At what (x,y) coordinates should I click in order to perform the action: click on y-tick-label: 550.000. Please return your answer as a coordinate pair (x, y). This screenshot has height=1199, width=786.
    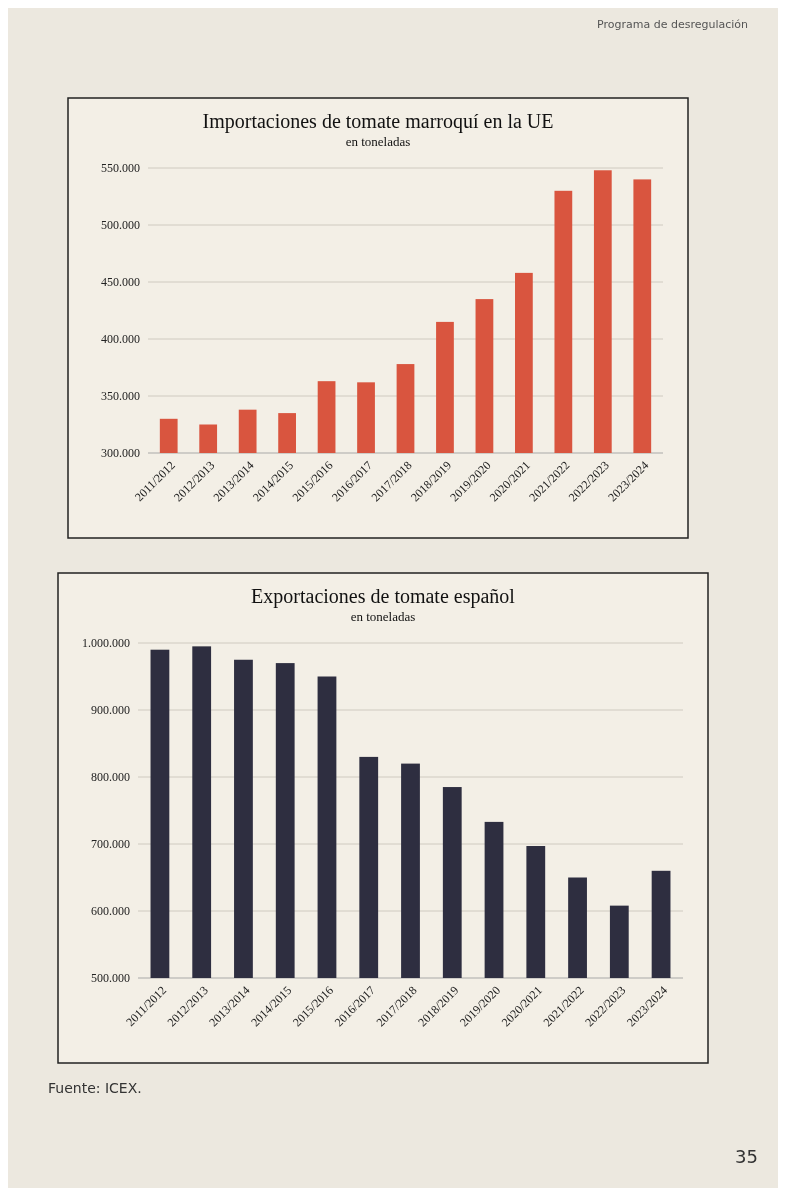
    Looking at the image, I should click on (120, 168).